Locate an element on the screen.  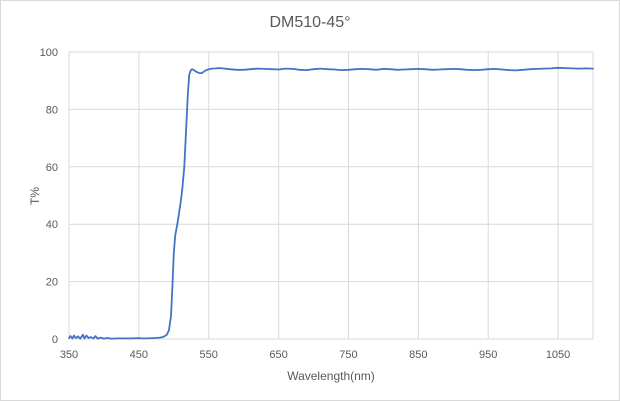
y-tick-label: 60 is located at coordinates (52, 168).